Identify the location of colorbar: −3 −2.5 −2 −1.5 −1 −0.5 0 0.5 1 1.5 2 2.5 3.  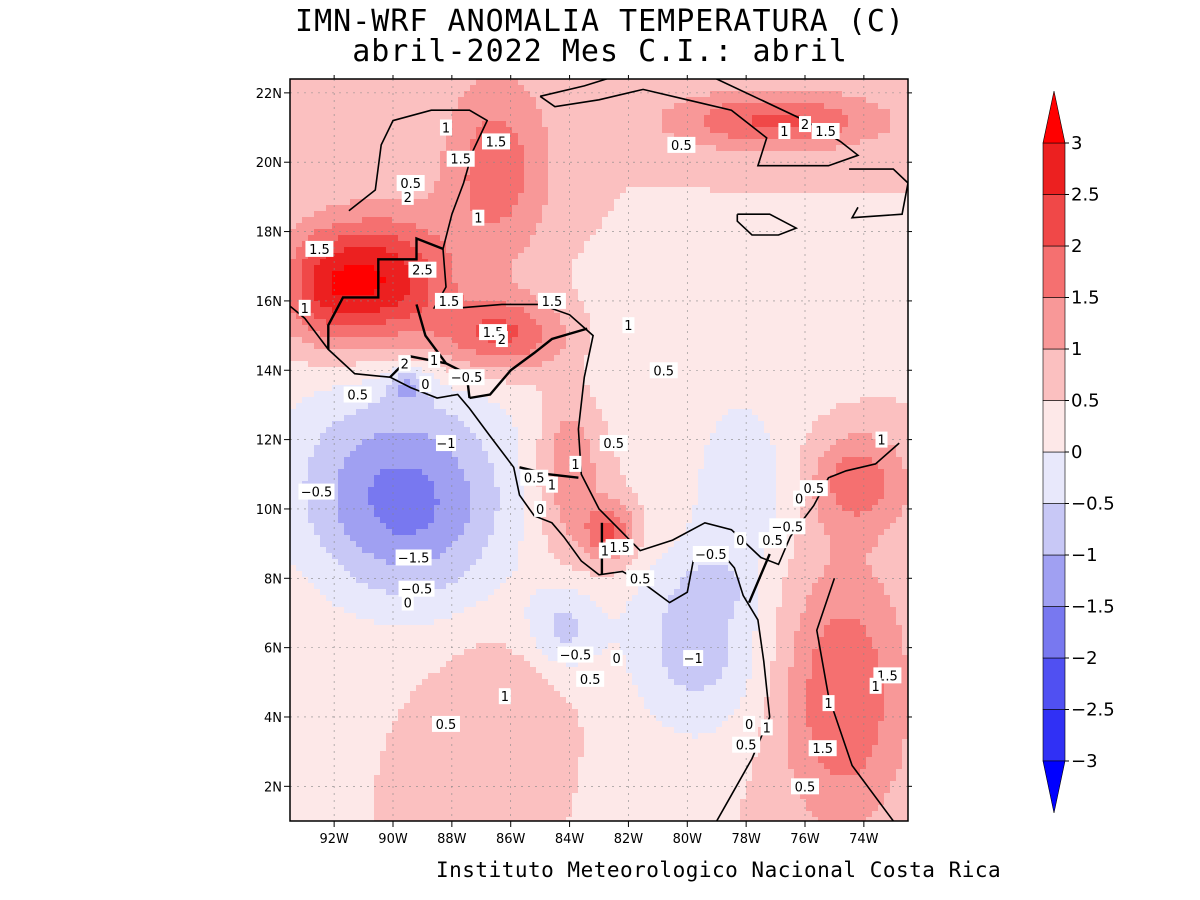
(1078, 452).